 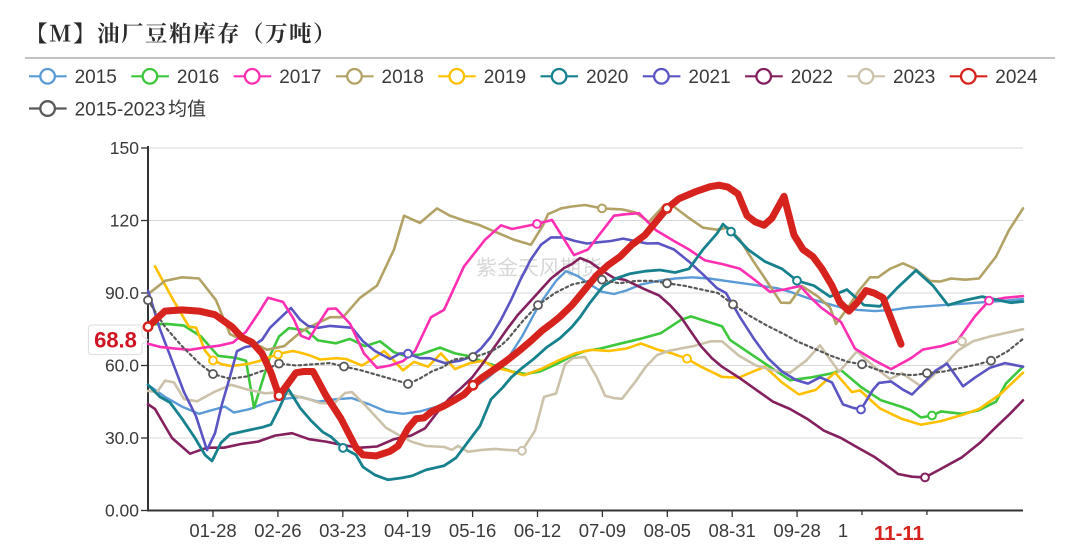 I want to click on svg-text: 03-23, so click(x=342, y=530).